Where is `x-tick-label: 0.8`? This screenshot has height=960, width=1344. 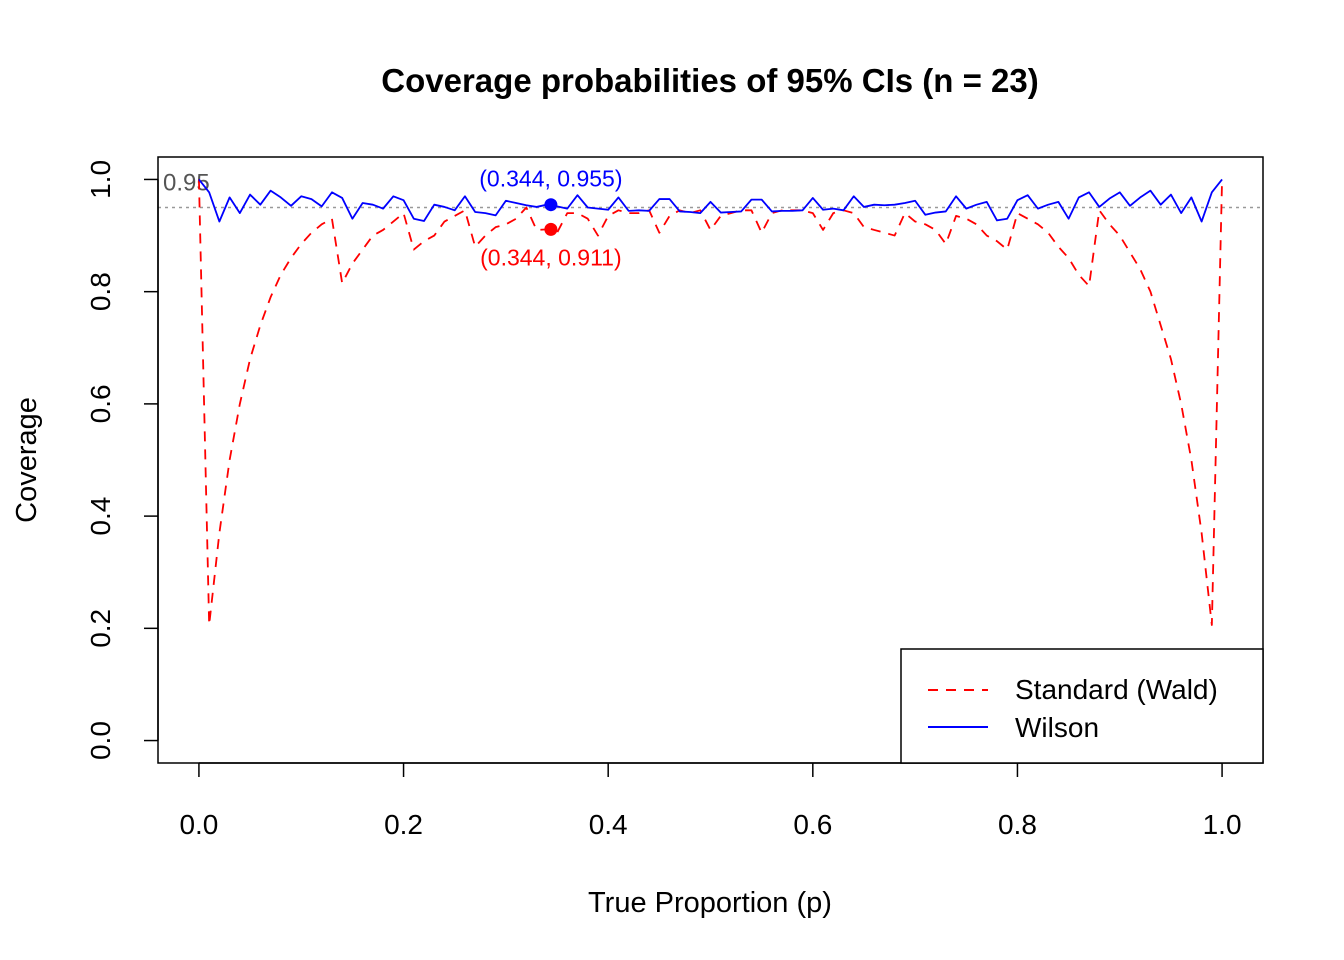 x-tick-label: 0.8 is located at coordinates (1017, 824).